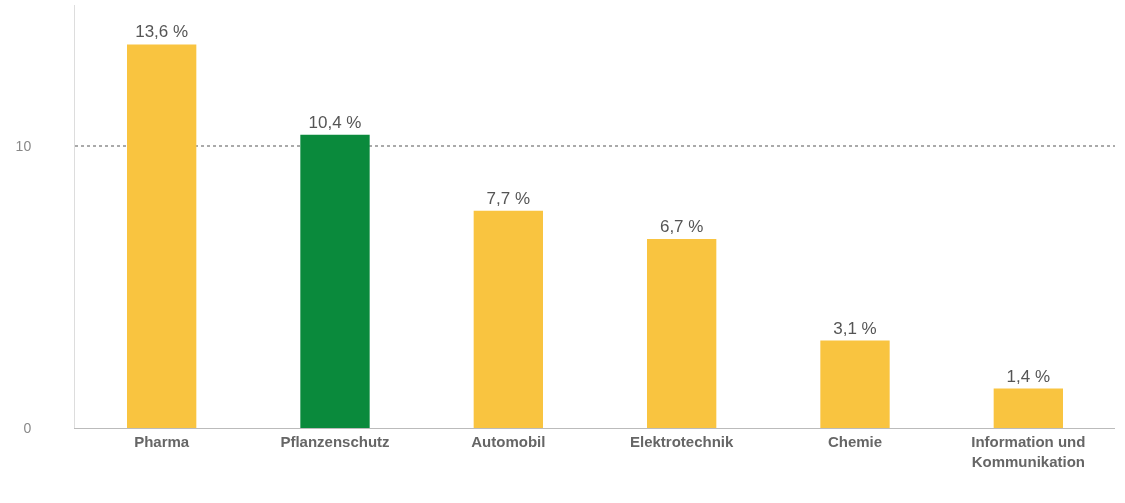  I want to click on x-tick-label: Pflanzenschutz, so click(335, 441).